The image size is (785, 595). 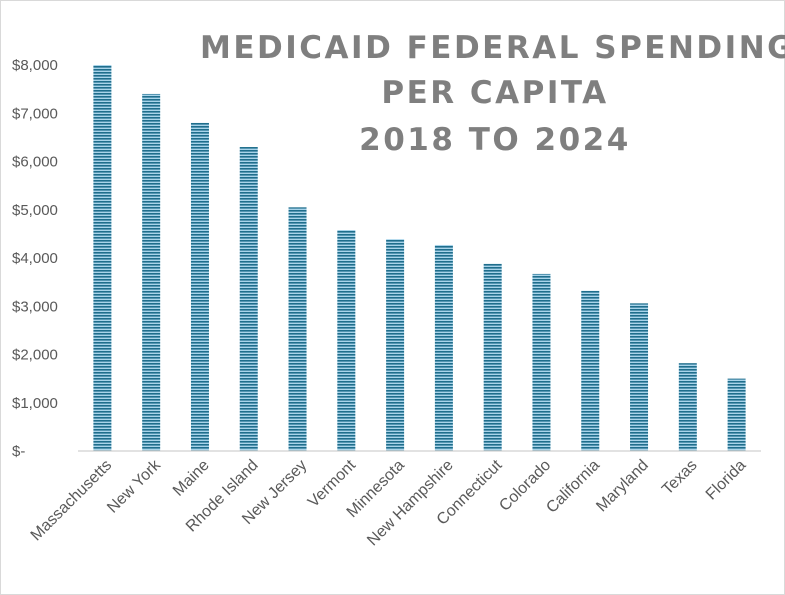 What do you see at coordinates (541, 362) in the screenshot?
I see `bar-colorado` at bounding box center [541, 362].